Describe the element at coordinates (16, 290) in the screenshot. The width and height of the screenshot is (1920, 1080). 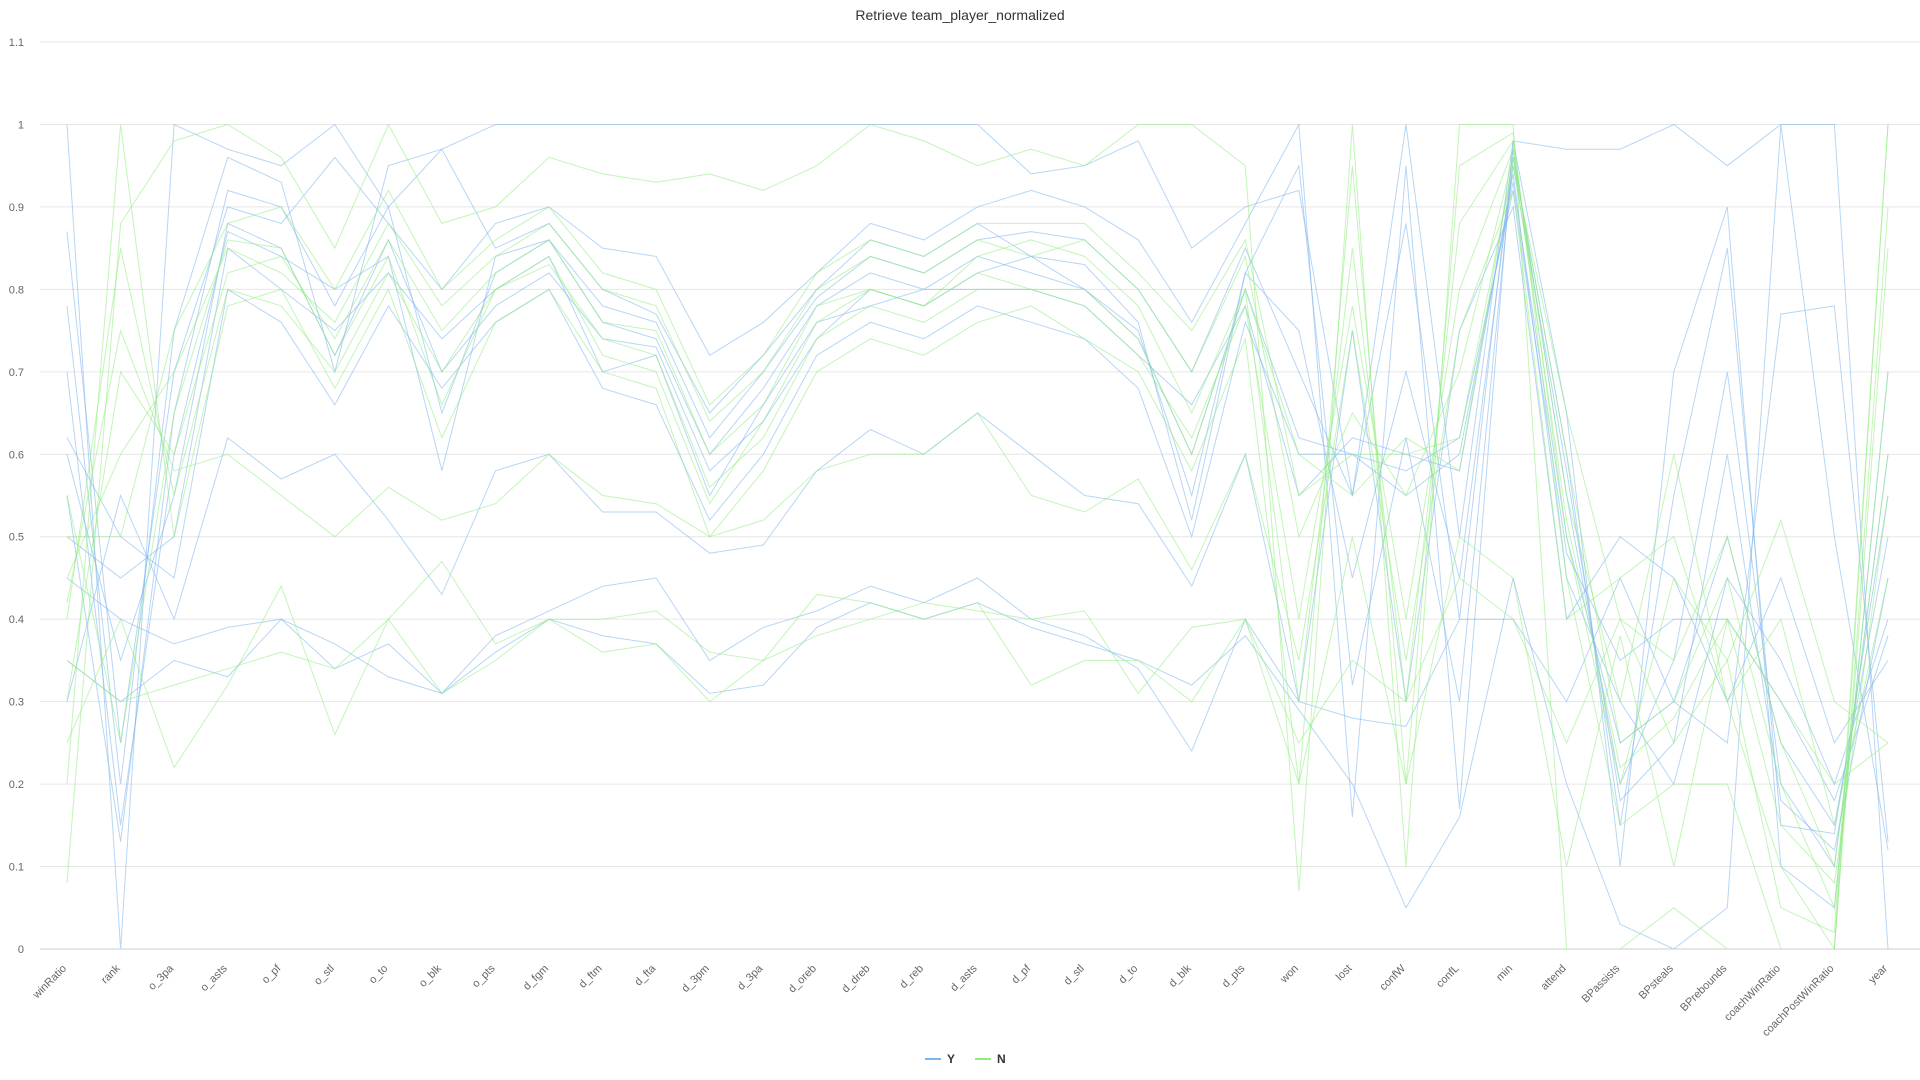
I see `y-tick-label: 0.8` at that location.